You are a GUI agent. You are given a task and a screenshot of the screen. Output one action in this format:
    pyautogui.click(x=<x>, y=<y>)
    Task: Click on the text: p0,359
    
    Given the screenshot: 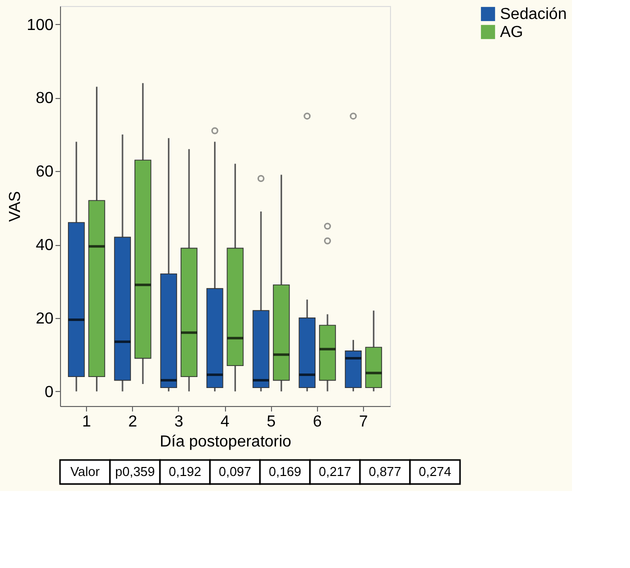 What is the action you would take?
    pyautogui.click(x=135, y=471)
    